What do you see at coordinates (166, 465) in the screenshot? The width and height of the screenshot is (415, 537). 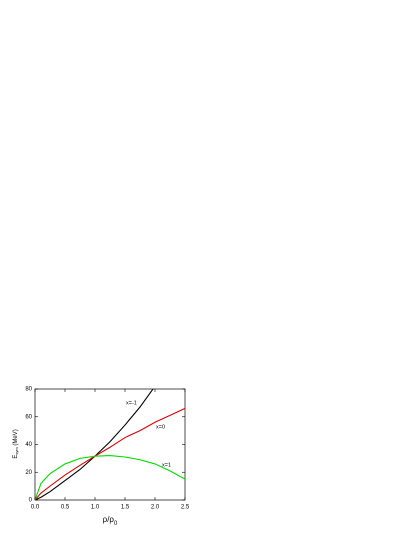 I see `series-label: x=1` at bounding box center [166, 465].